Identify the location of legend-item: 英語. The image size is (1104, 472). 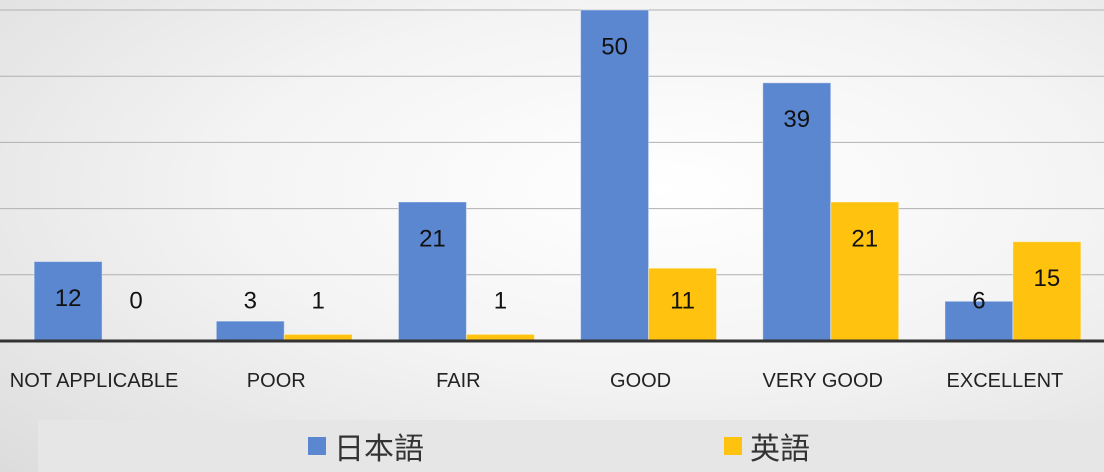
(767, 446).